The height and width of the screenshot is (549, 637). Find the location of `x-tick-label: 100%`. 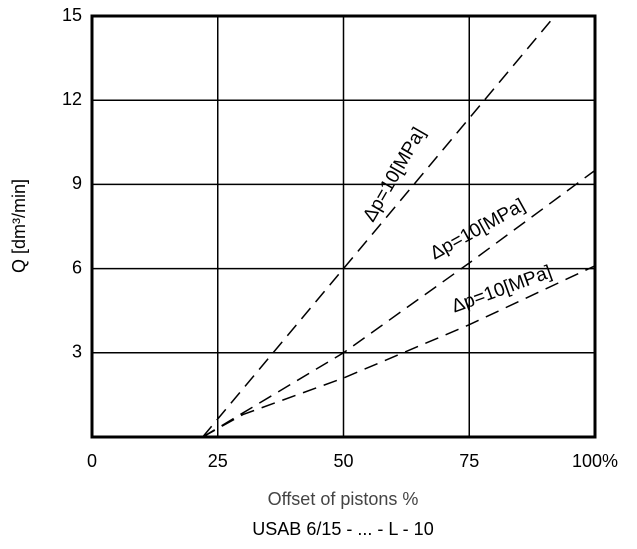

x-tick-label: 100% is located at coordinates (595, 461).